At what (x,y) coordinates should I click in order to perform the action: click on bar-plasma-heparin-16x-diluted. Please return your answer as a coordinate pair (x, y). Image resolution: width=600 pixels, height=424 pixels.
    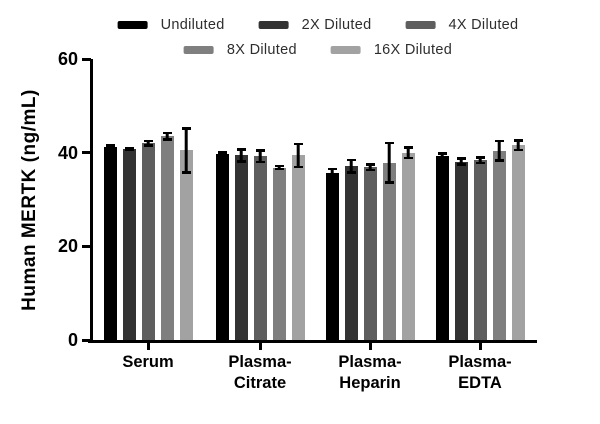
    Looking at the image, I should click on (408, 246).